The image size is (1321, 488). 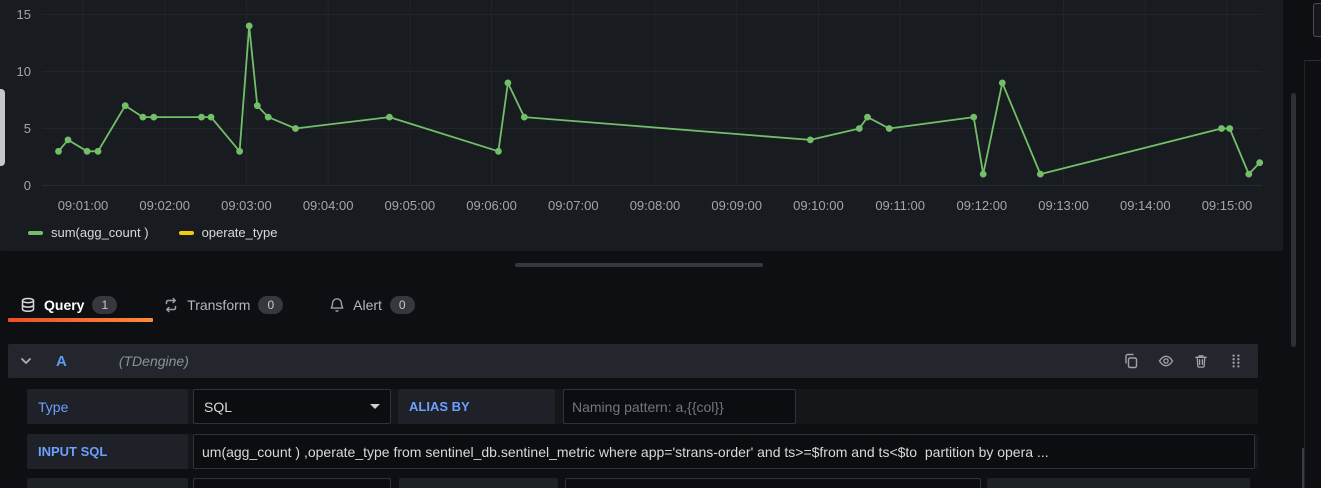 I want to click on tab-query-badge: 1, so click(x=105, y=304).